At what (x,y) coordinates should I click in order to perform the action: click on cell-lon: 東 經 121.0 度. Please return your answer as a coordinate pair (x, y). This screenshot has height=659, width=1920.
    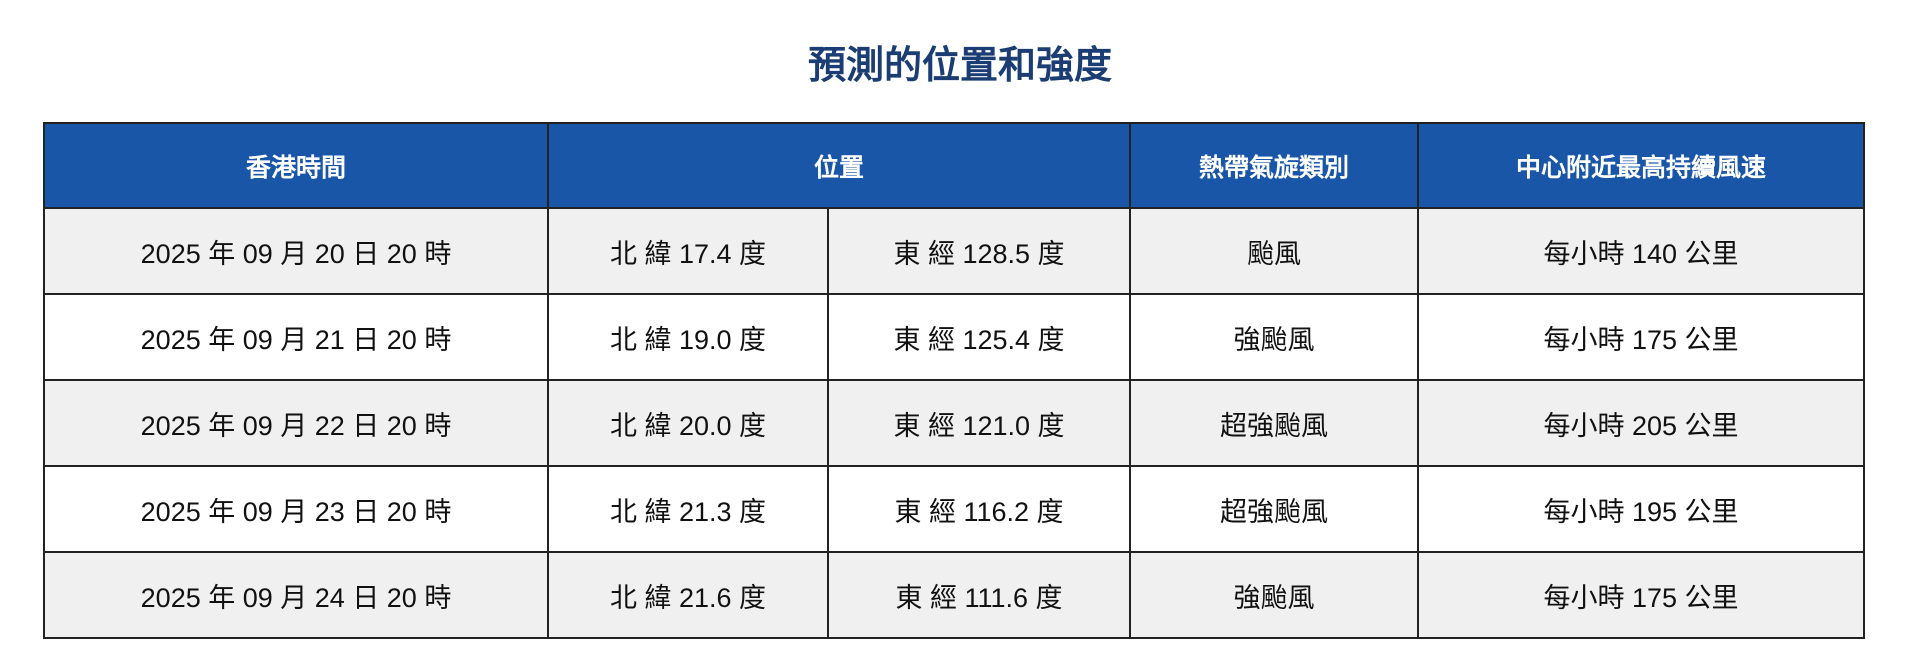
    Looking at the image, I should click on (979, 423).